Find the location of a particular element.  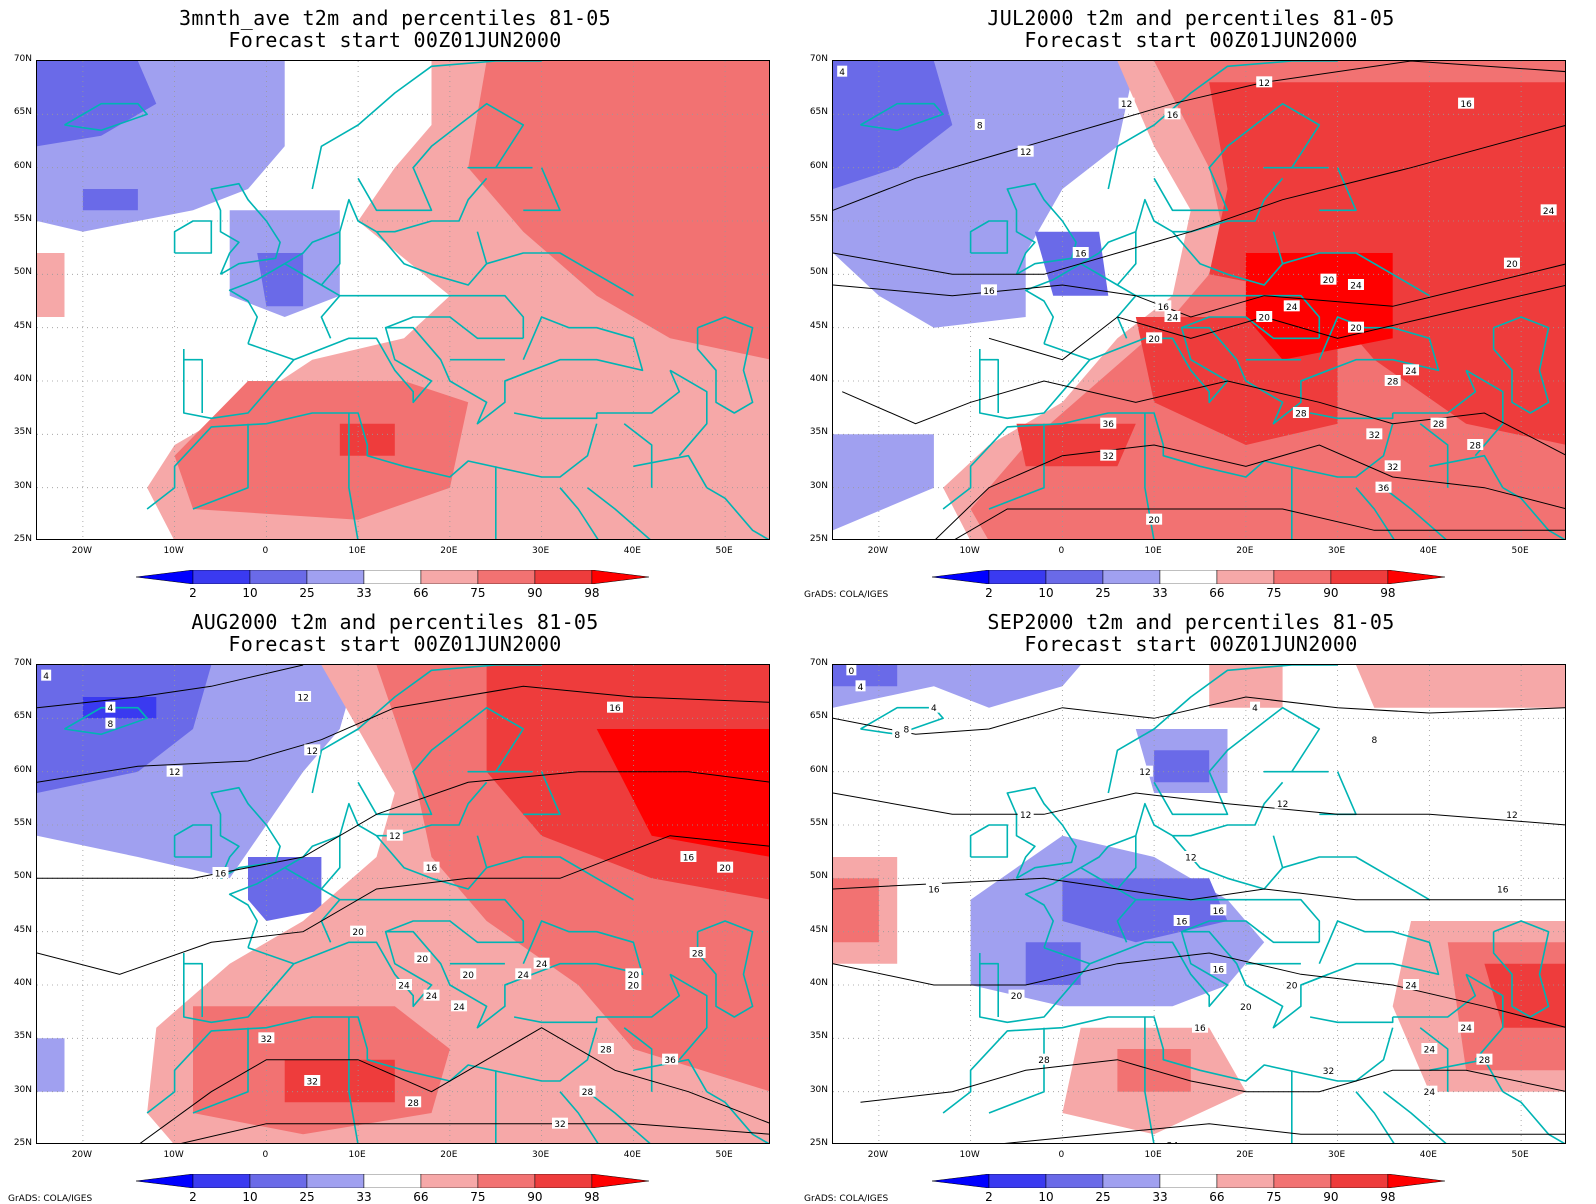

latitude-label: 65N is located at coordinates (818, 112).